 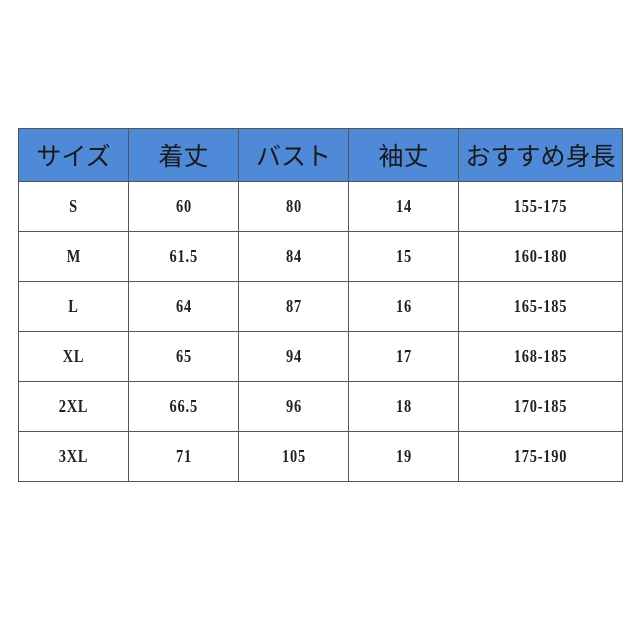 I want to click on cell-text: 3XL, so click(x=73, y=456).